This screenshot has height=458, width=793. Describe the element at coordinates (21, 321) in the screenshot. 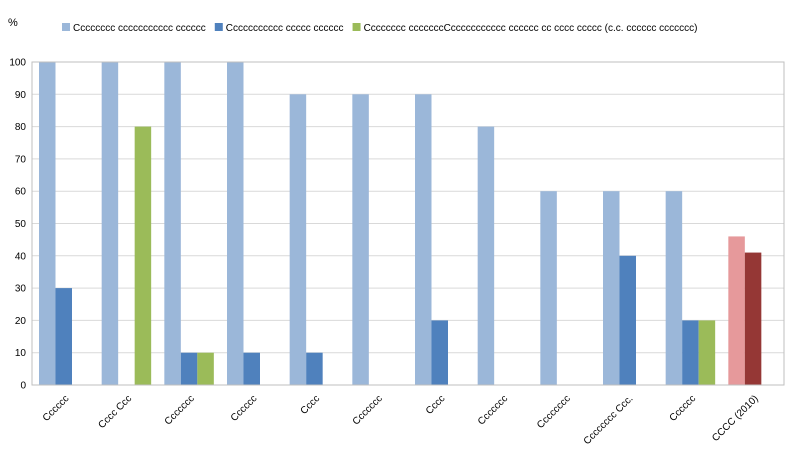

I see `y-tick-label: 20` at that location.